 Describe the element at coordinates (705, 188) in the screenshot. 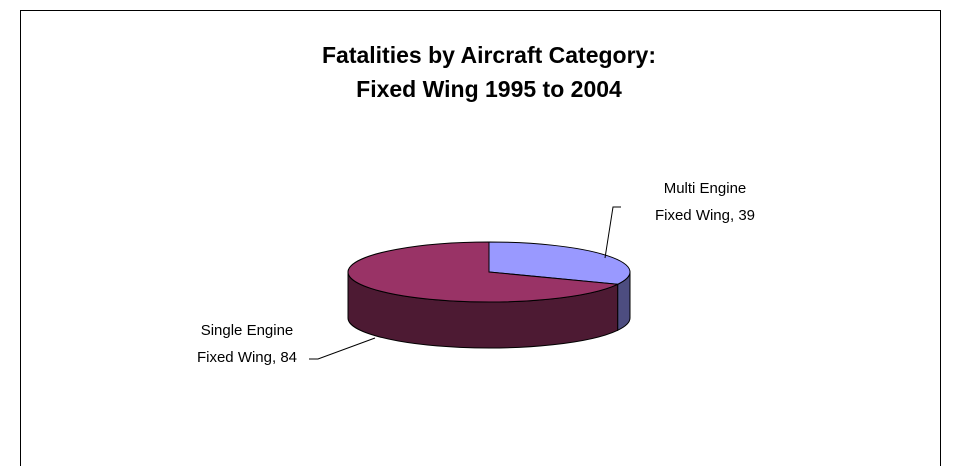

I see `data-label: Multi Engine` at that location.